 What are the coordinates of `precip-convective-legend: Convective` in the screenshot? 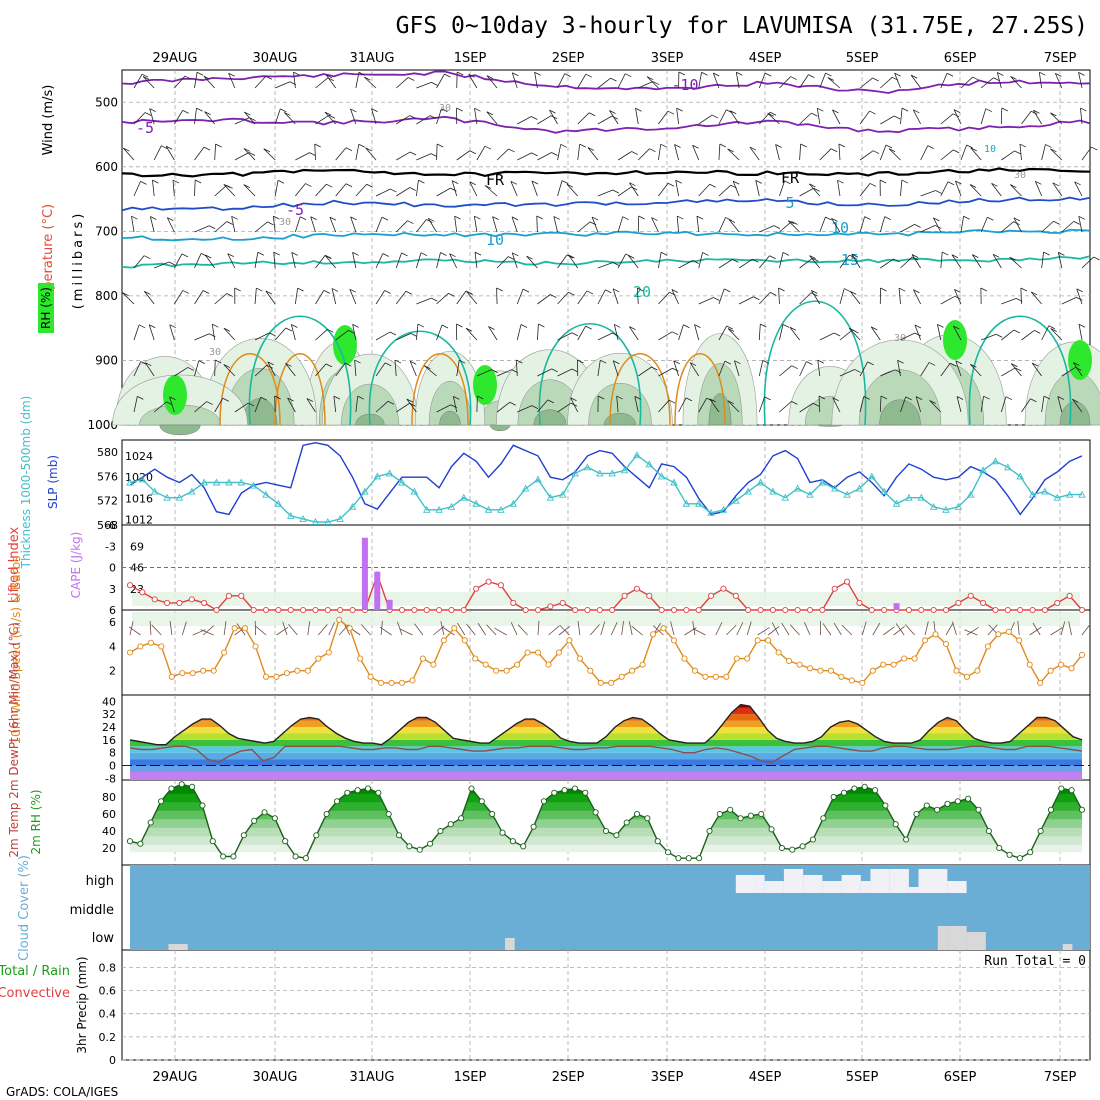 It's located at (35, 993).